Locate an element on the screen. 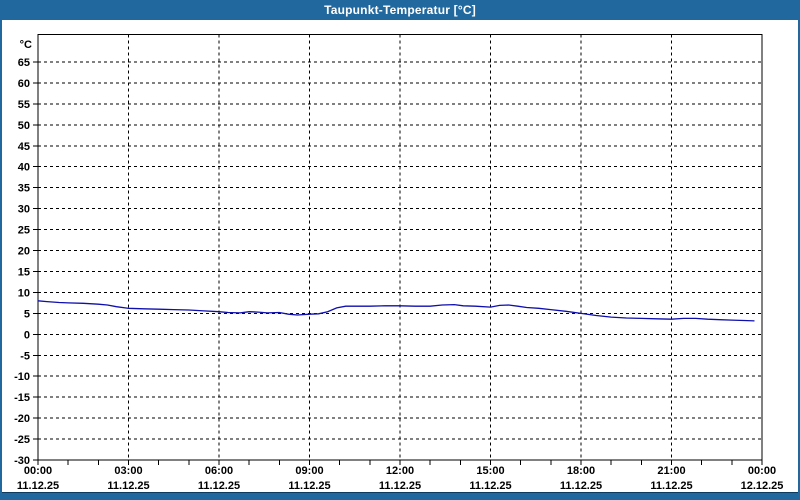 The width and height of the screenshot is (800, 500). x-axis-time-label: 12:00 is located at coordinates (400, 471).